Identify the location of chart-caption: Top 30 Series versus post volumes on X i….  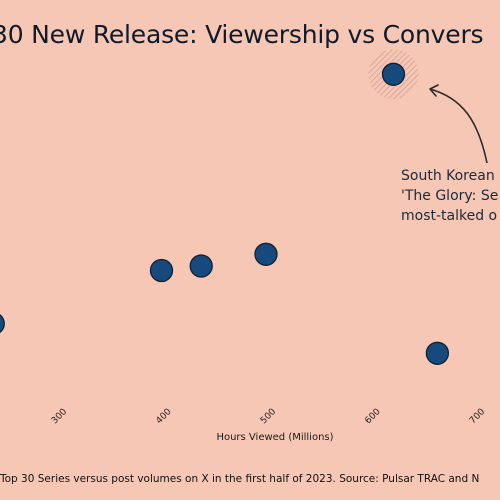
(240, 479).